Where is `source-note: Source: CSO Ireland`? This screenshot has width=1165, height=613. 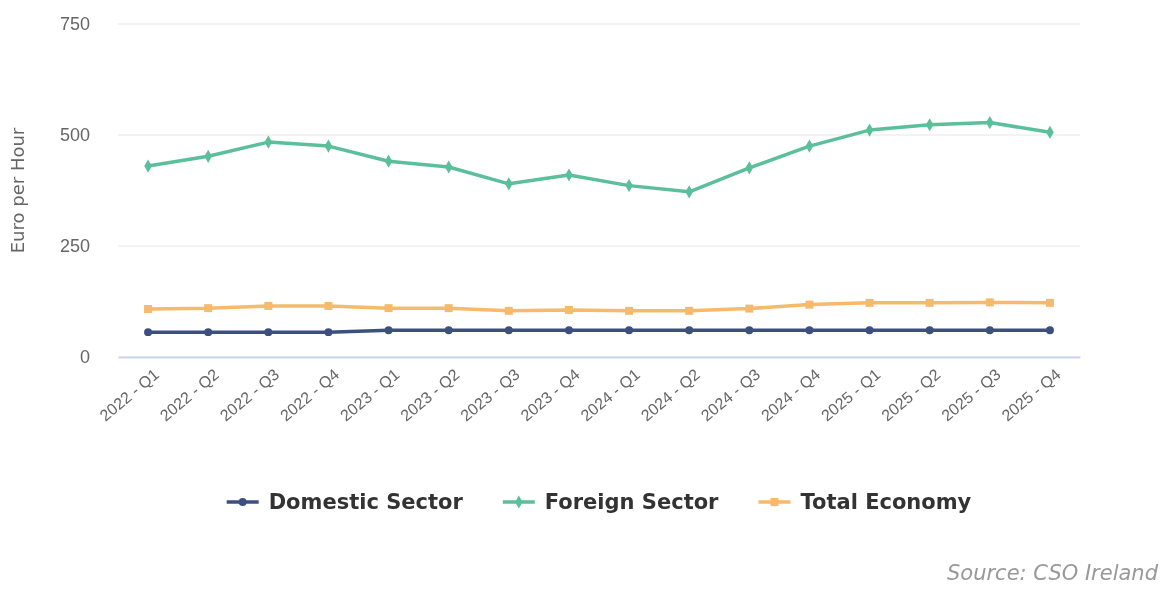 source-note: Source: CSO Ireland is located at coordinates (1052, 573).